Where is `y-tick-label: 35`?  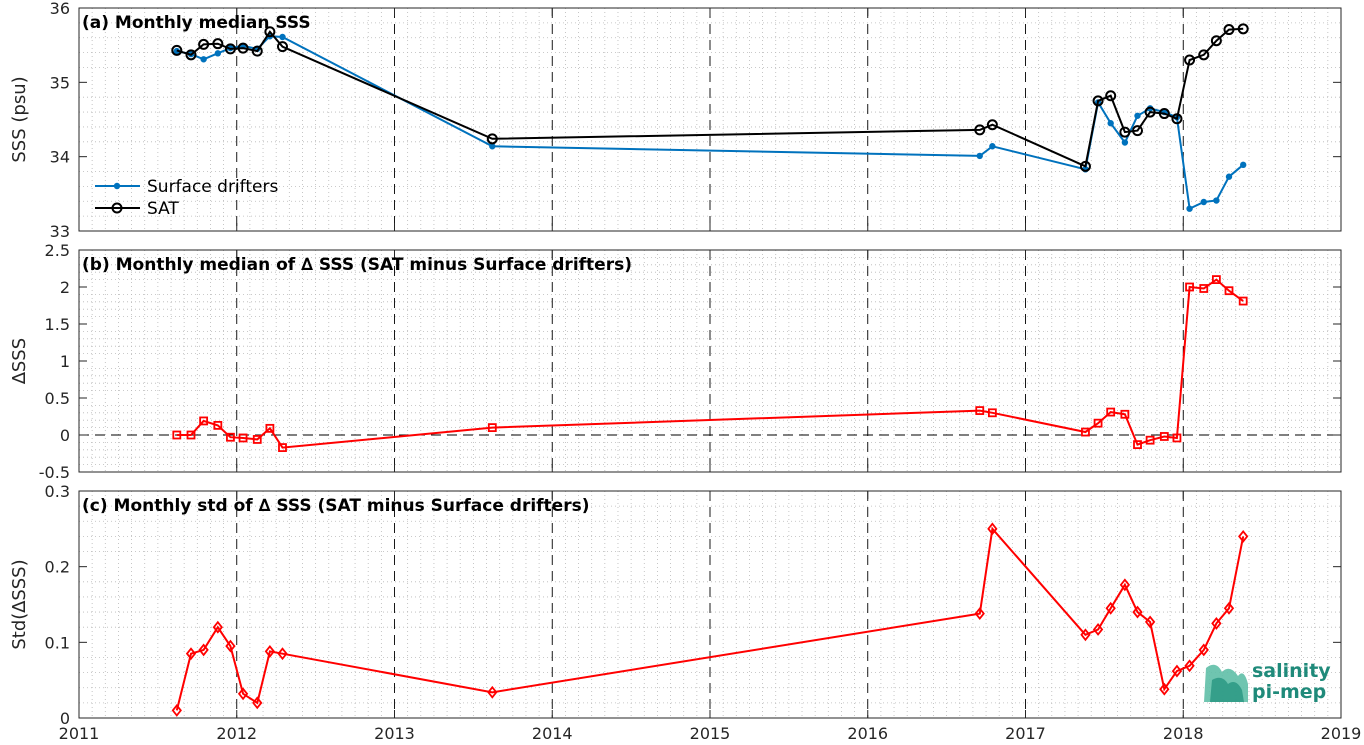 y-tick-label: 35 is located at coordinates (60, 82).